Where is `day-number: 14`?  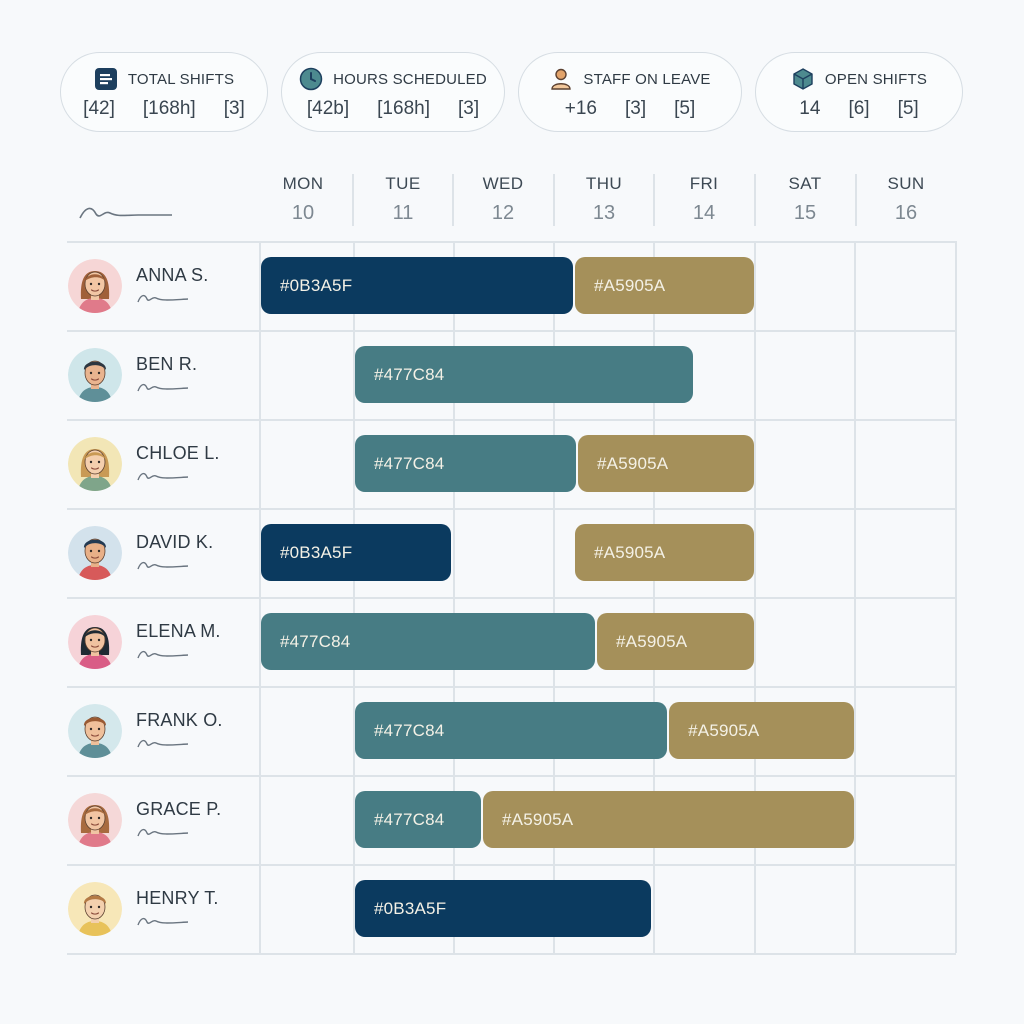
day-number: 14 is located at coordinates (704, 213).